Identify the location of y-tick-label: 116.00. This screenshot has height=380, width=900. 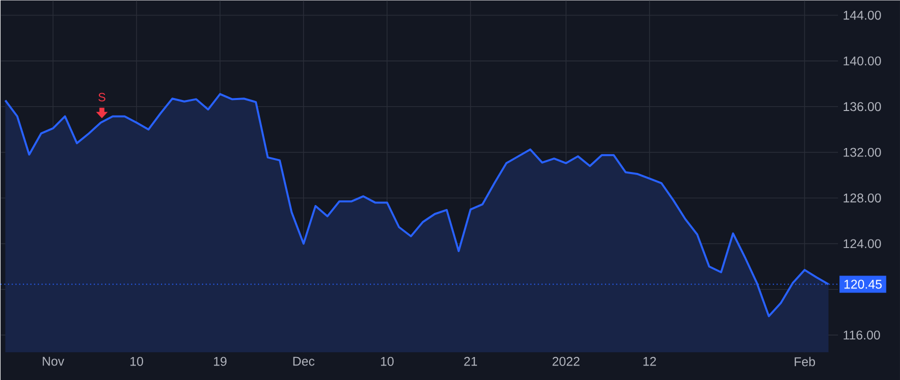
(862, 335).